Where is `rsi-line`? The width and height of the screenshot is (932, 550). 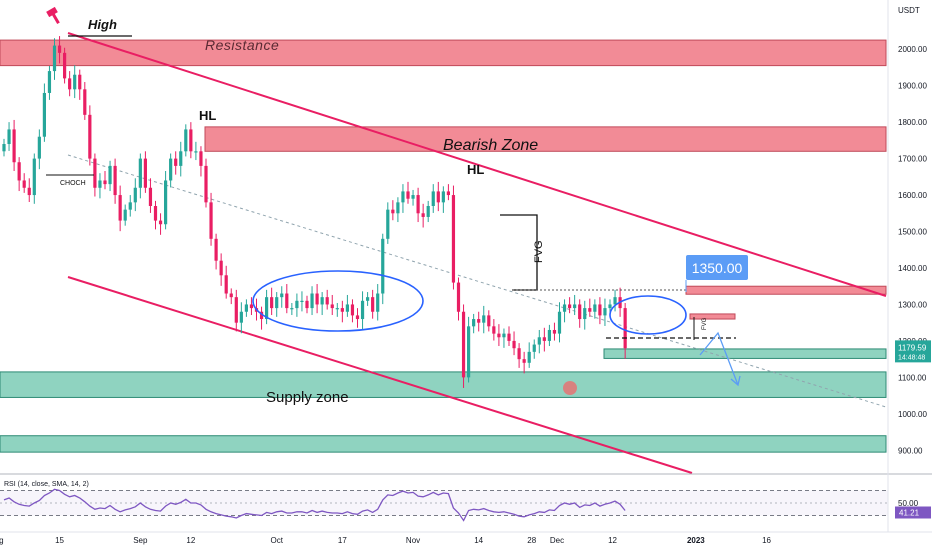
rsi-line is located at coordinates (314, 505).